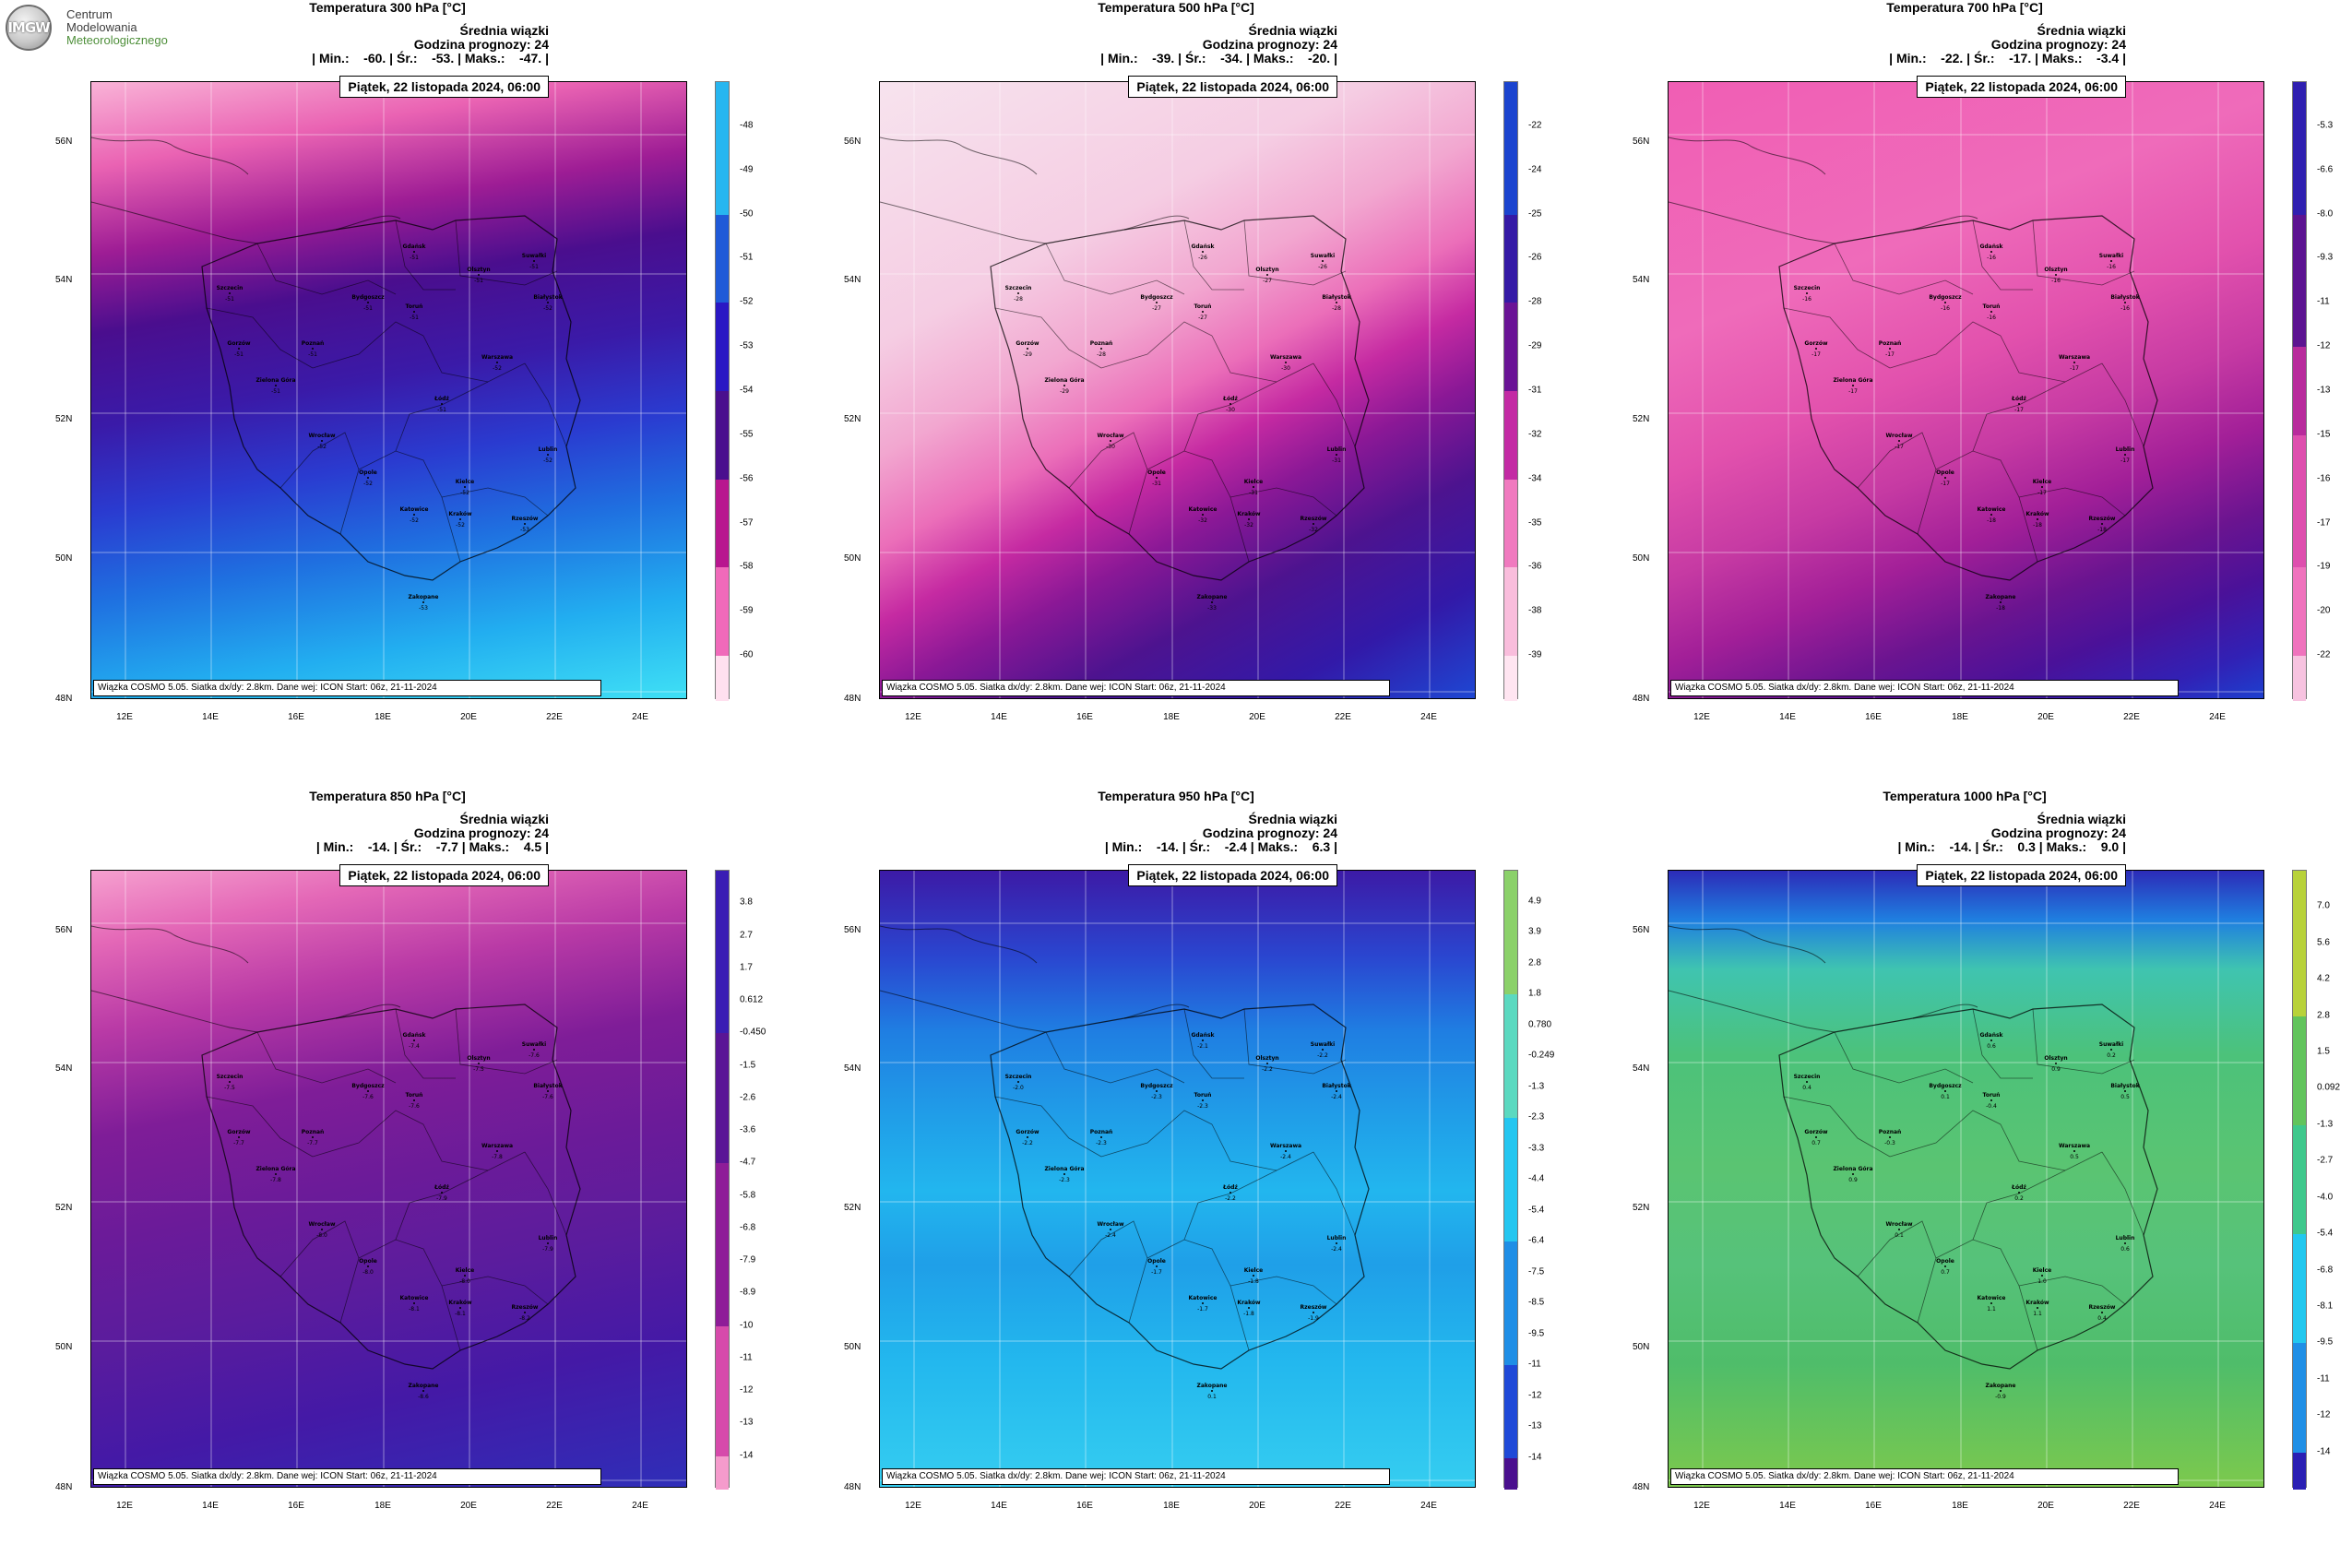 The image size is (2352, 1568). What do you see at coordinates (1337, 1244) in the screenshot?
I see `city-marker: Lublin -2.4` at bounding box center [1337, 1244].